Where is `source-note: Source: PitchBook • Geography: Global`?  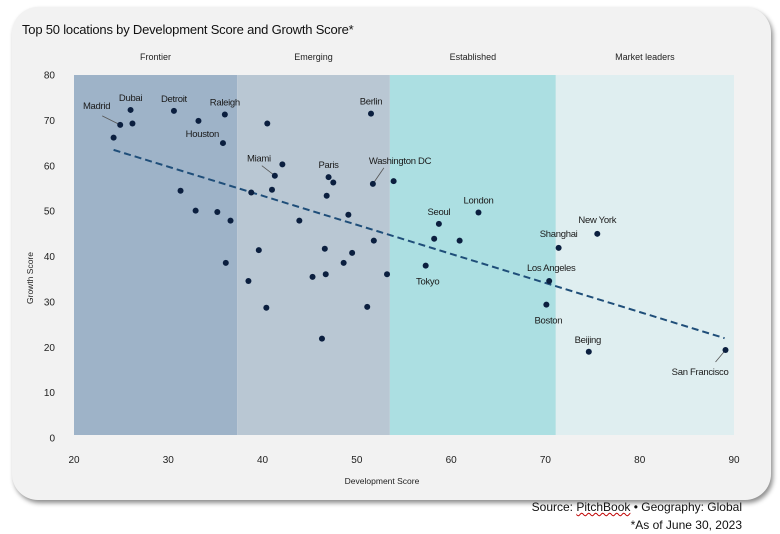
source-note: Source: PitchBook • Geography: Global is located at coordinates (637, 507).